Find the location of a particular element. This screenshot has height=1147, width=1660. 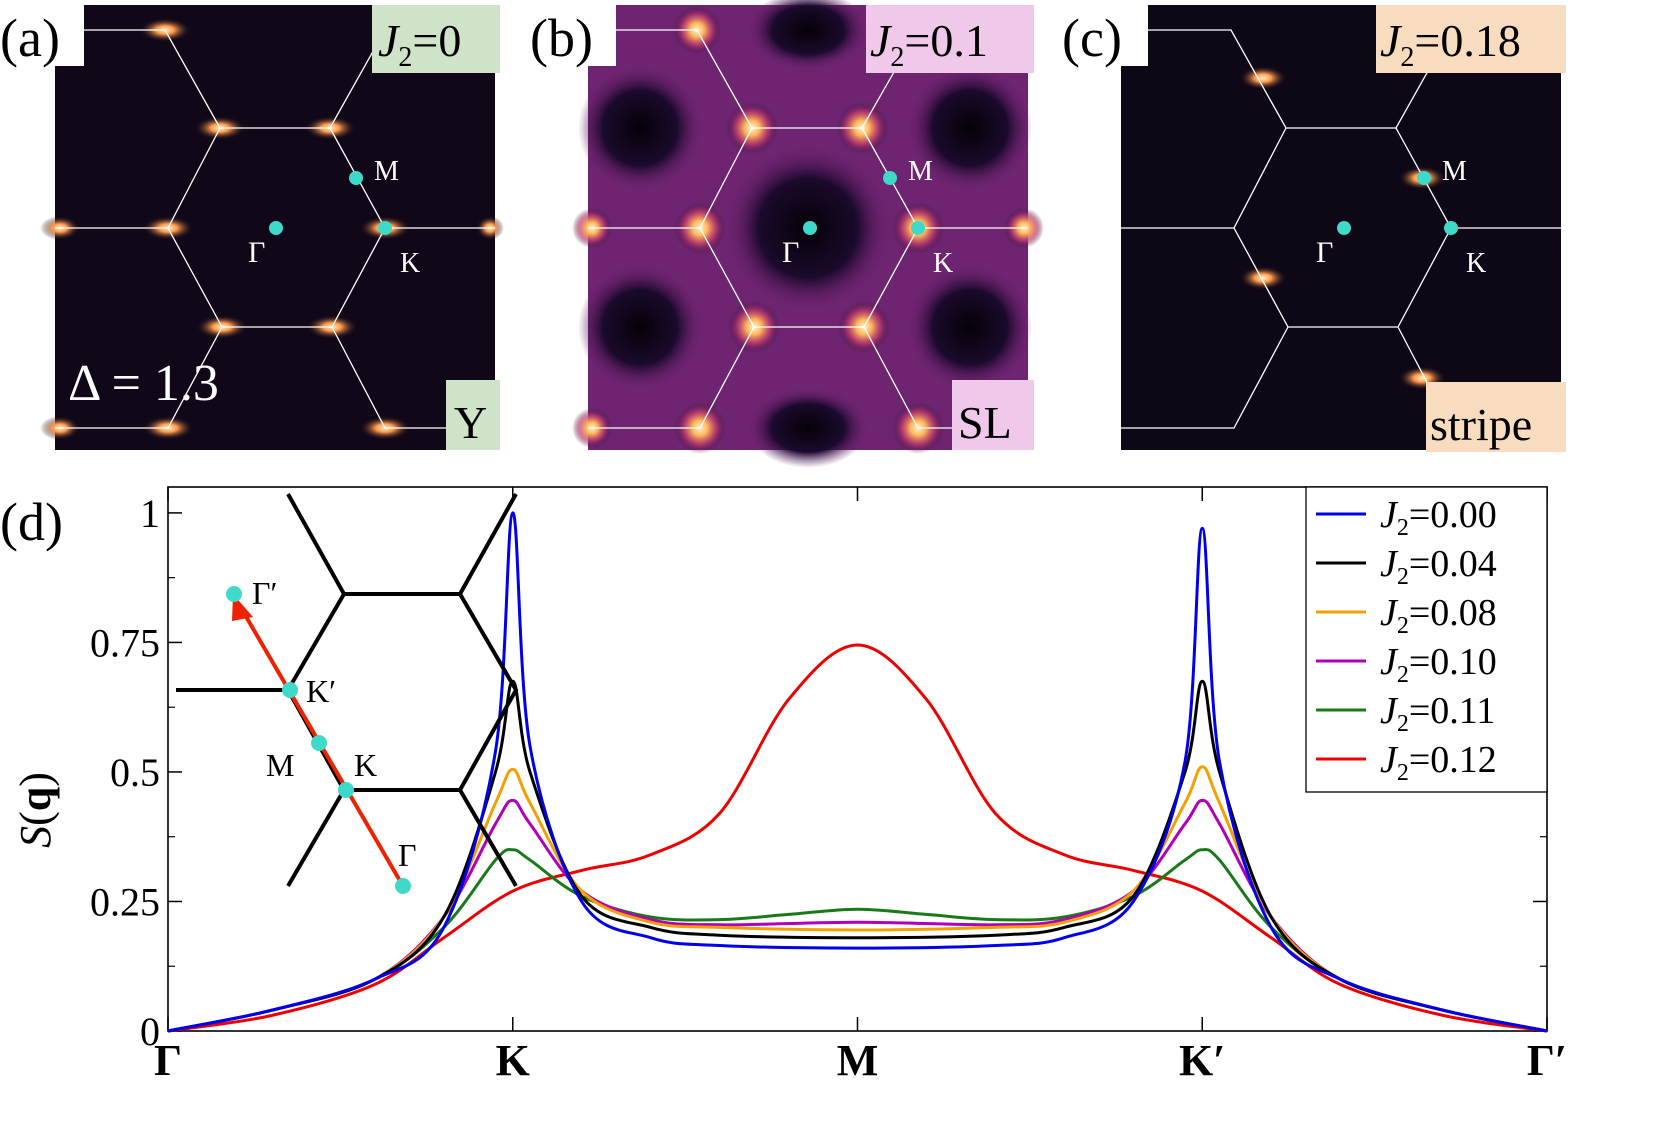

j2-tag-b is located at coordinates (950, 39).